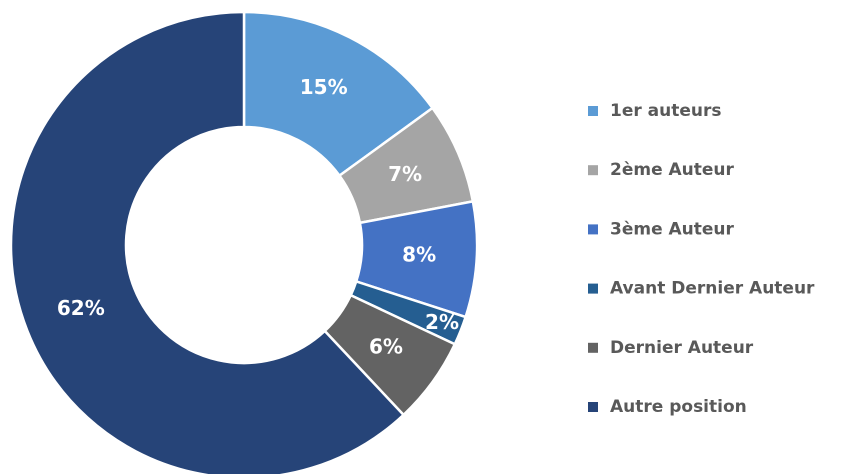  What do you see at coordinates (405, 174) in the screenshot?
I see `data-label: 7%` at bounding box center [405, 174].